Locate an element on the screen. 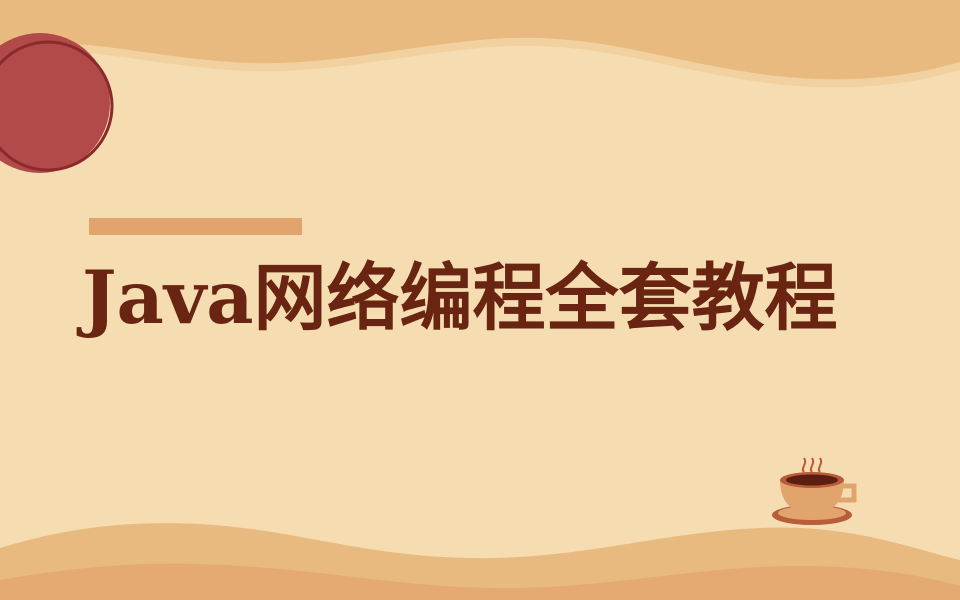 The width and height of the screenshot is (960, 600). coffee-cup-icon is located at coordinates (814, 491).